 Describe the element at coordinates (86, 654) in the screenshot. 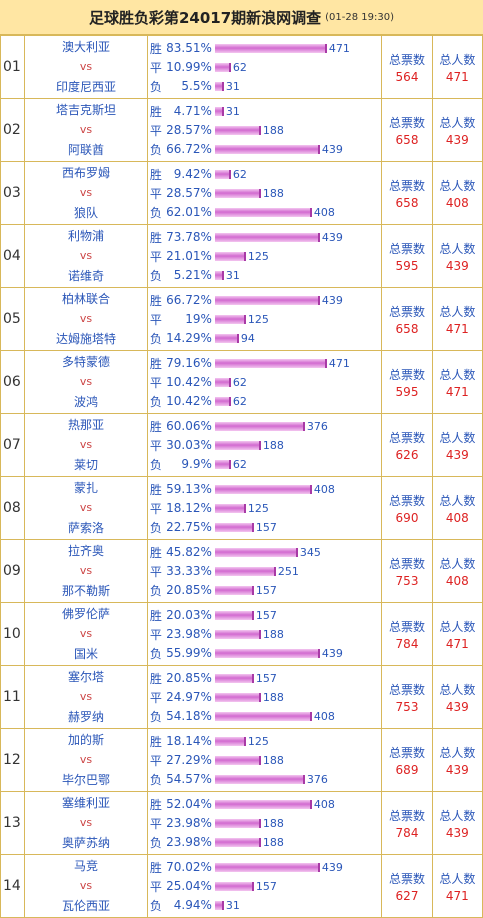

I see `away-team: 国米` at that location.